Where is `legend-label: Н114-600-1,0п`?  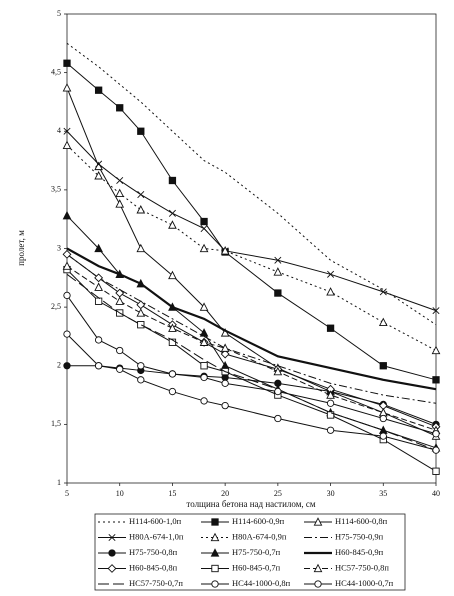
legend-label: Н114-600-1,0п is located at coordinates (155, 521).